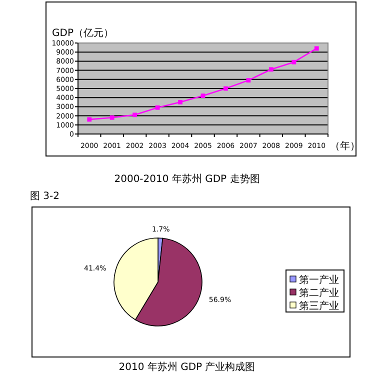 The height and width of the screenshot is (375, 374). What do you see at coordinates (187, 179) in the screenshot?
I see `text: 2000-2010 年苏州 GDP 走势图` at bounding box center [187, 179].